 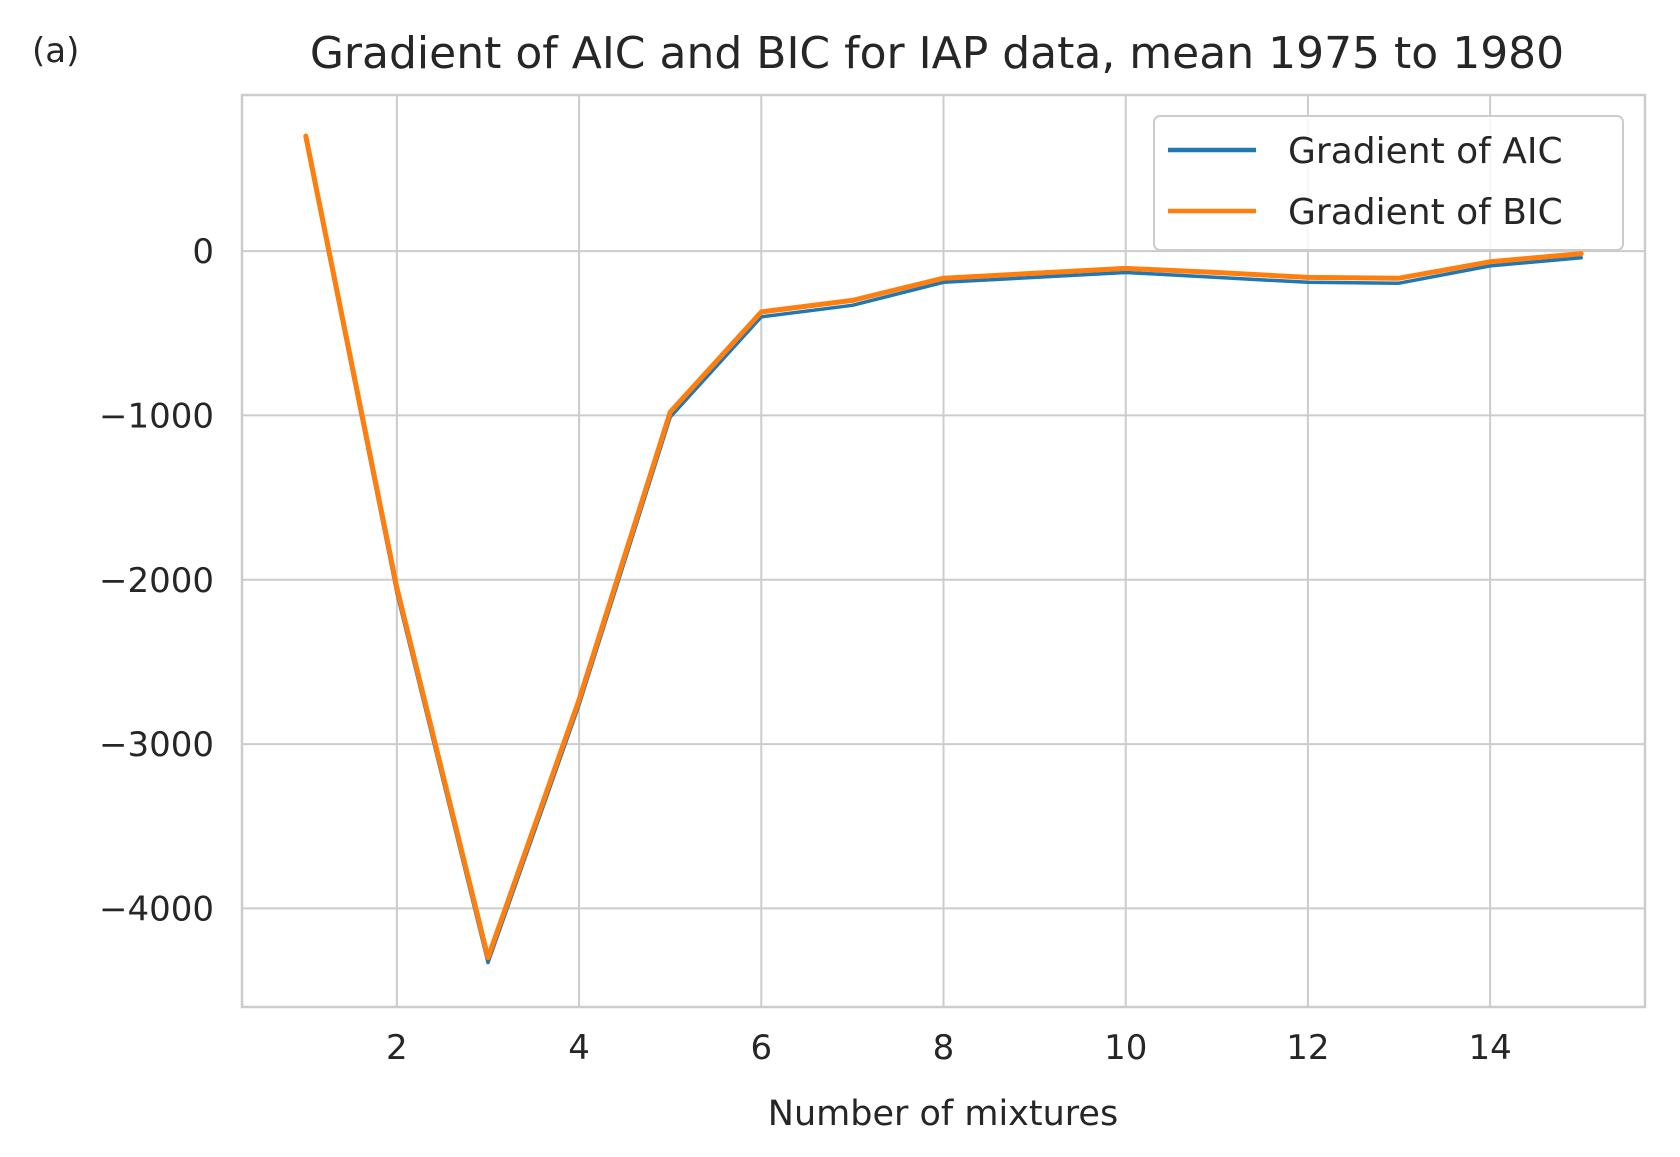 What do you see at coordinates (1425, 151) in the screenshot?
I see `legend-label-aic: Gradient of AIC` at bounding box center [1425, 151].